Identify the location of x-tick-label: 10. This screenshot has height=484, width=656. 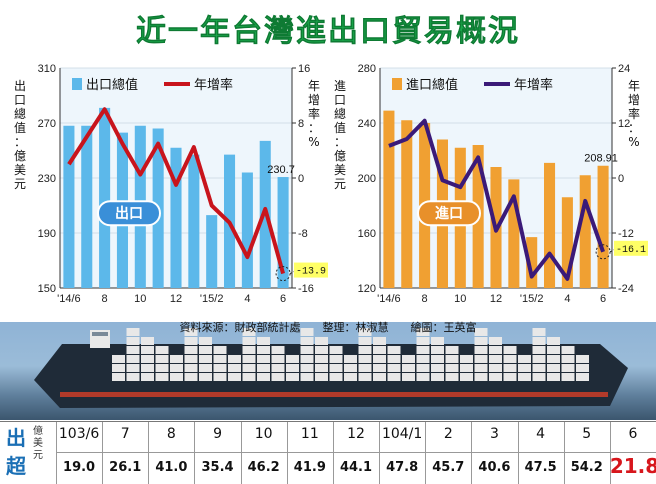
(460, 299).